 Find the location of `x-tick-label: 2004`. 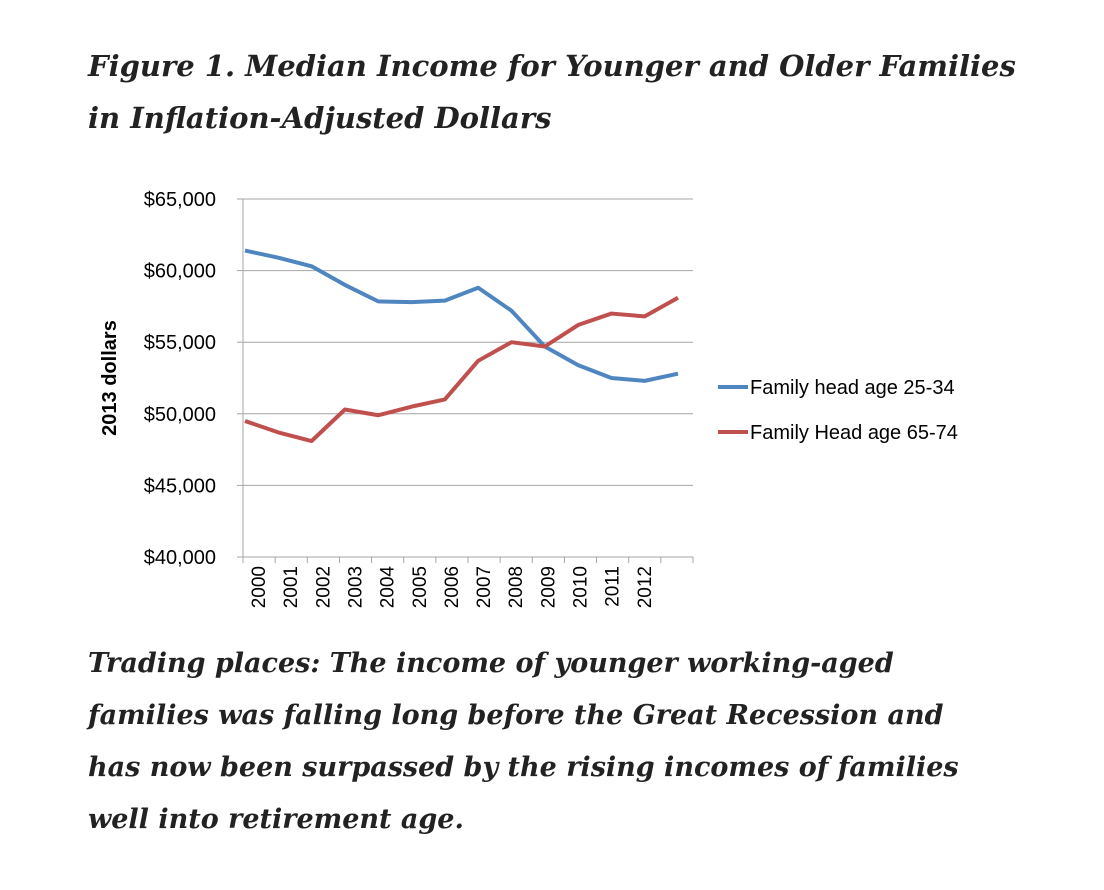

x-tick-label: 2004 is located at coordinates (388, 587).